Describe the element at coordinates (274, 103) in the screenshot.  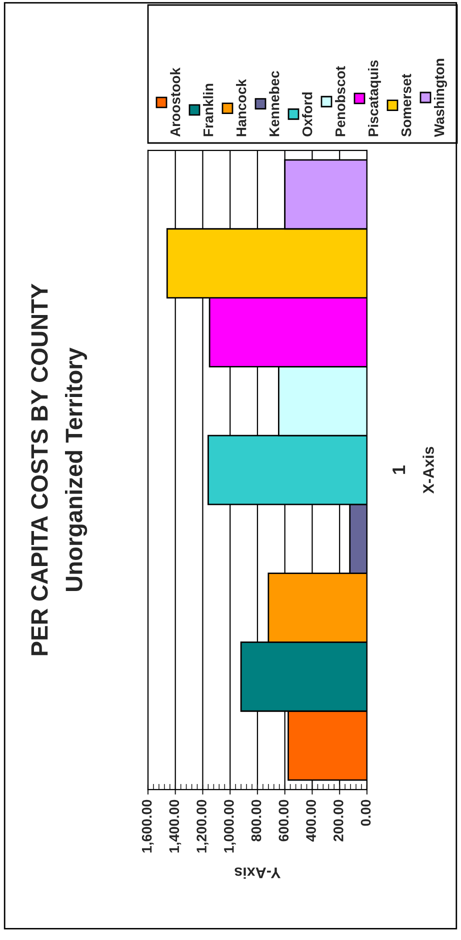
I see `legend-label: Kennebec` at that location.